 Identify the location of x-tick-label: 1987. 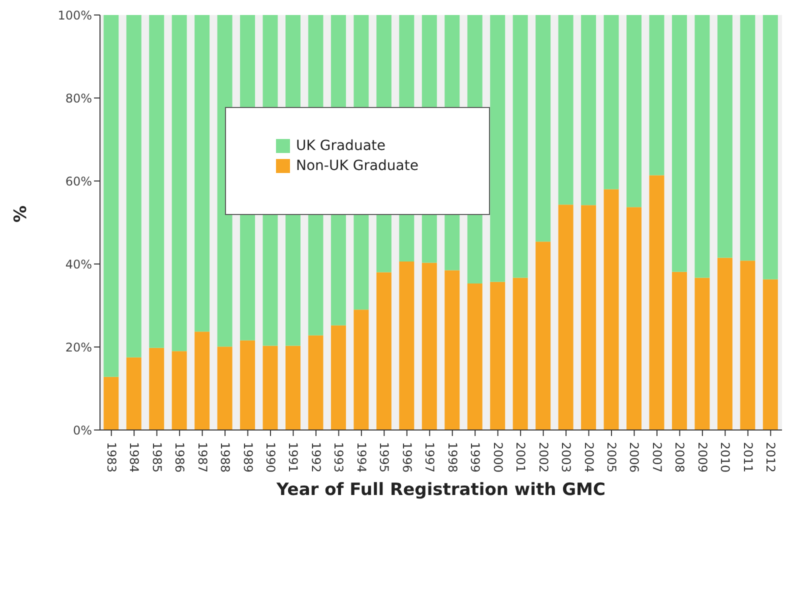
(202, 457).